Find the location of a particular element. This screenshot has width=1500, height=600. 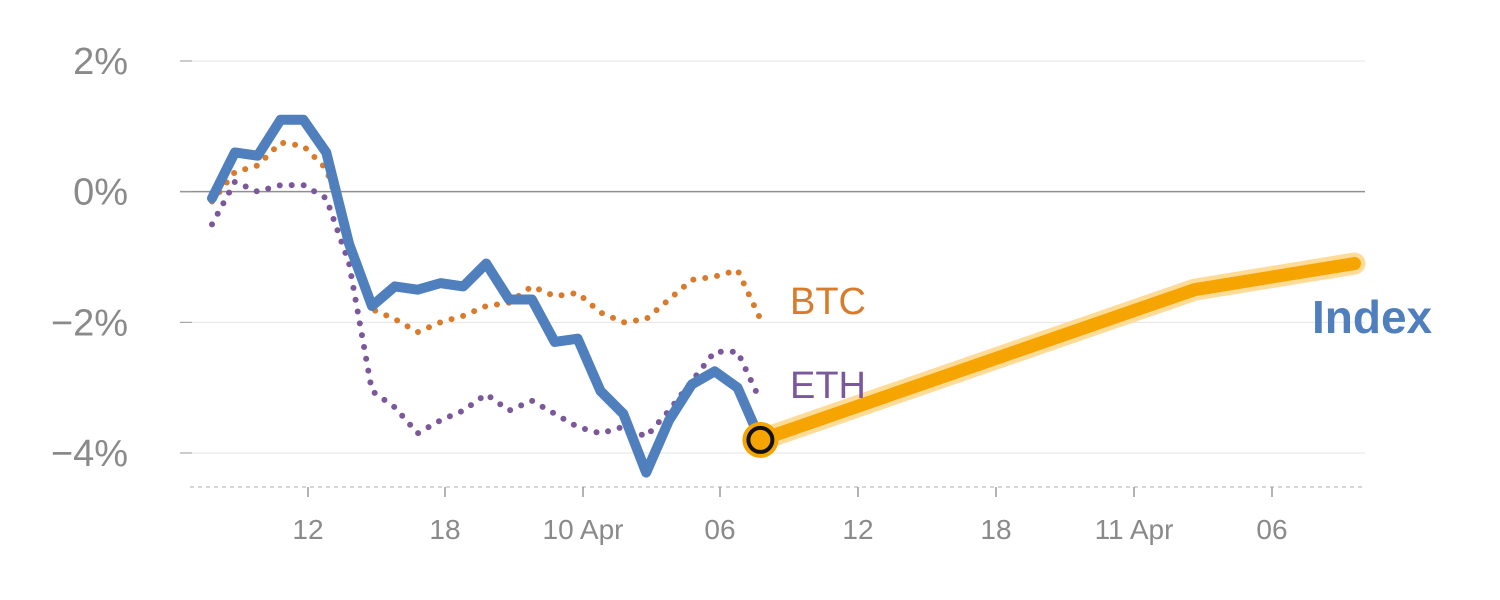

btc-series-label: BTC is located at coordinates (828, 302).